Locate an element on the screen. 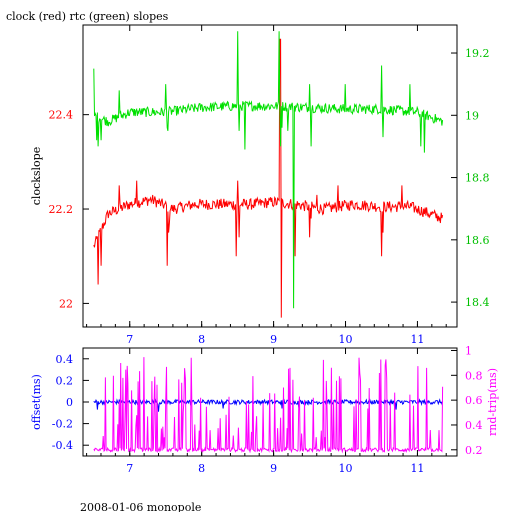 Image resolution: width=512 pixels, height=512 pixels. bottom-series-right is located at coordinates (268, 405).